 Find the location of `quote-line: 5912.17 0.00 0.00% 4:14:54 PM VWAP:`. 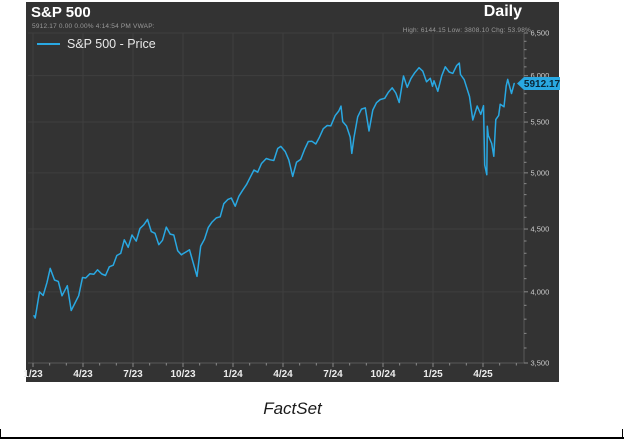

quote-line: 5912.17 0.00 0.00% 4:14:54 PM VWAP: is located at coordinates (93, 26).